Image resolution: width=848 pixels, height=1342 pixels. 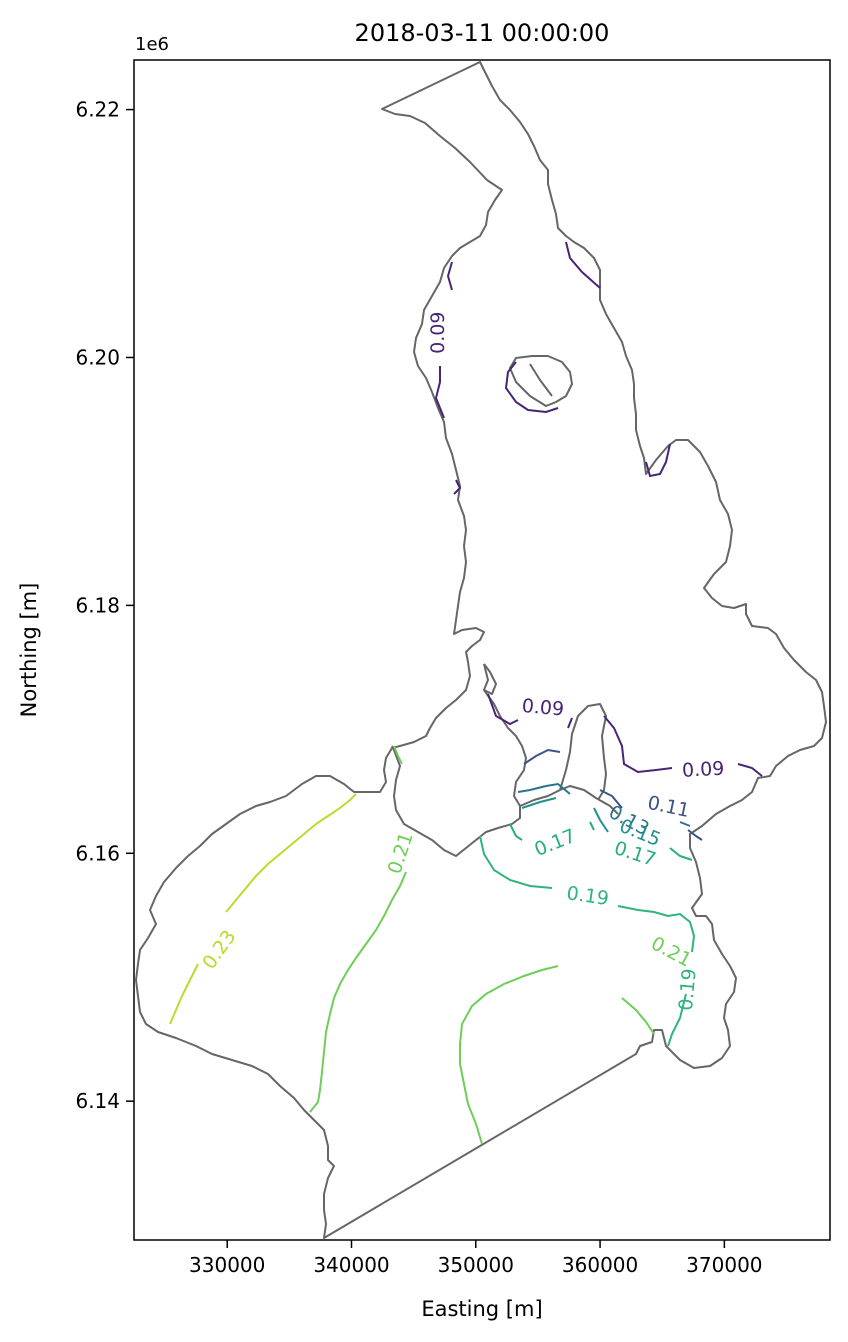 What do you see at coordinates (481, 1309) in the screenshot?
I see `x-axis-label: Easting [m]` at bounding box center [481, 1309].